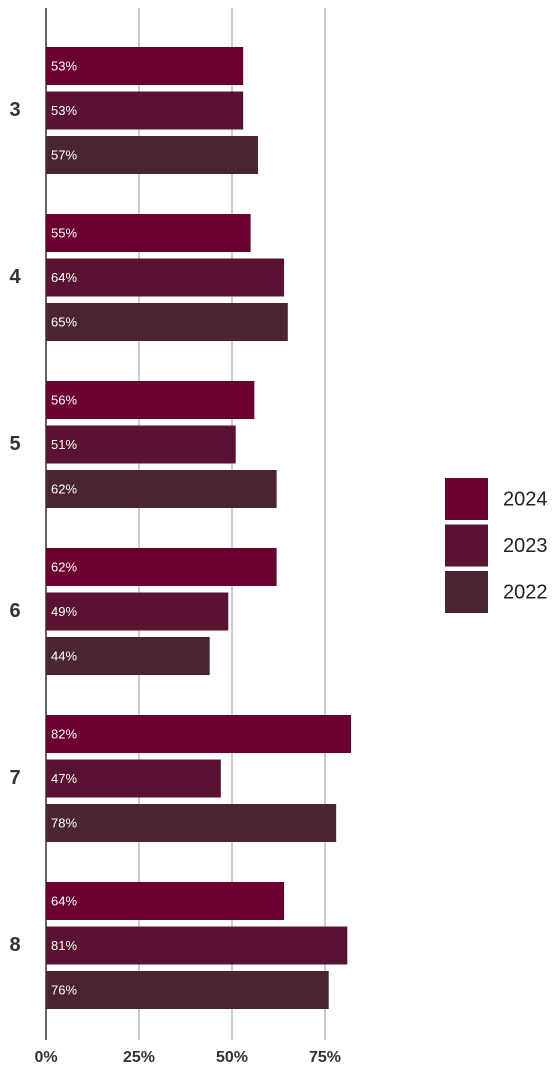 The width and height of the screenshot is (556, 1069). What do you see at coordinates (525, 546) in the screenshot?
I see `legend-label: 2023` at bounding box center [525, 546].